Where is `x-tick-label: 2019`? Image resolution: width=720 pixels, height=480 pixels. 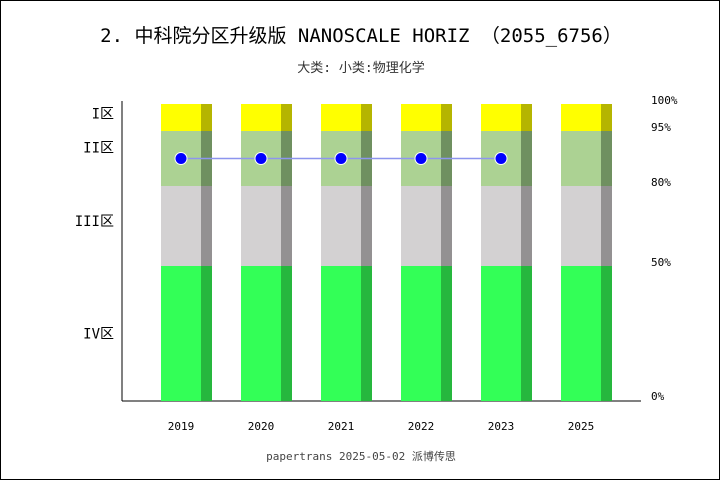 x-tick-label: 2019 is located at coordinates (181, 426).